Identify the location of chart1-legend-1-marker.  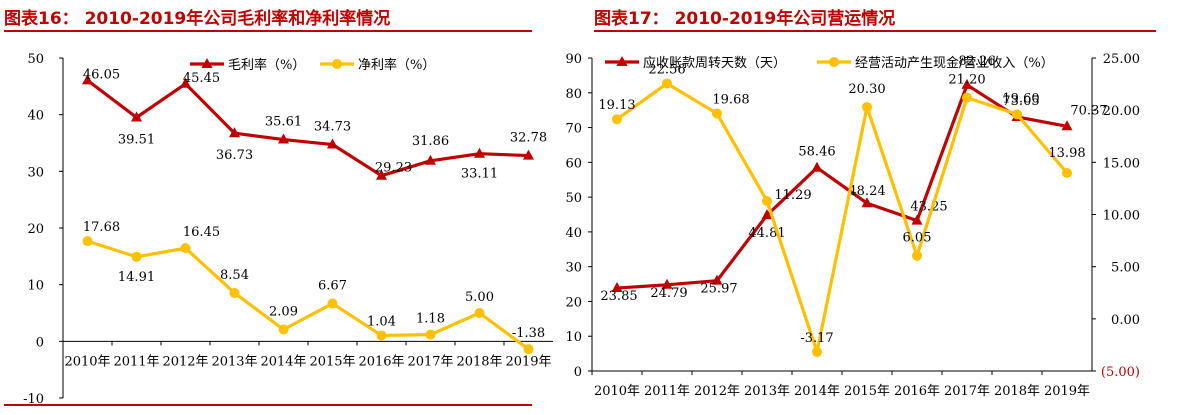
(337, 64).